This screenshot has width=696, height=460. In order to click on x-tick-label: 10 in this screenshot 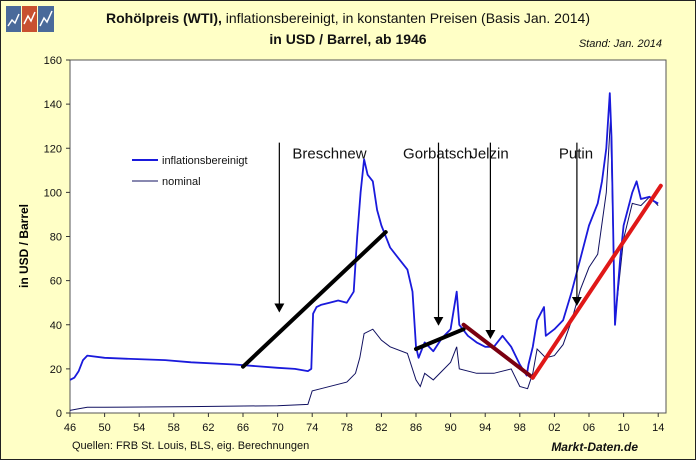, I will do `click(623, 428)`.